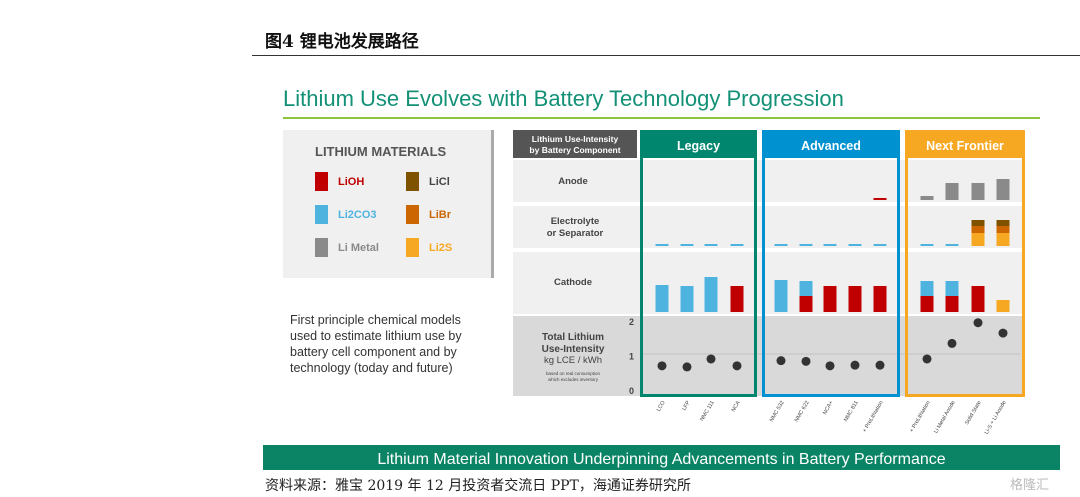 The width and height of the screenshot is (1080, 497). Describe the element at coordinates (686, 406) in the screenshot. I see `x-category-label: LFP` at that location.